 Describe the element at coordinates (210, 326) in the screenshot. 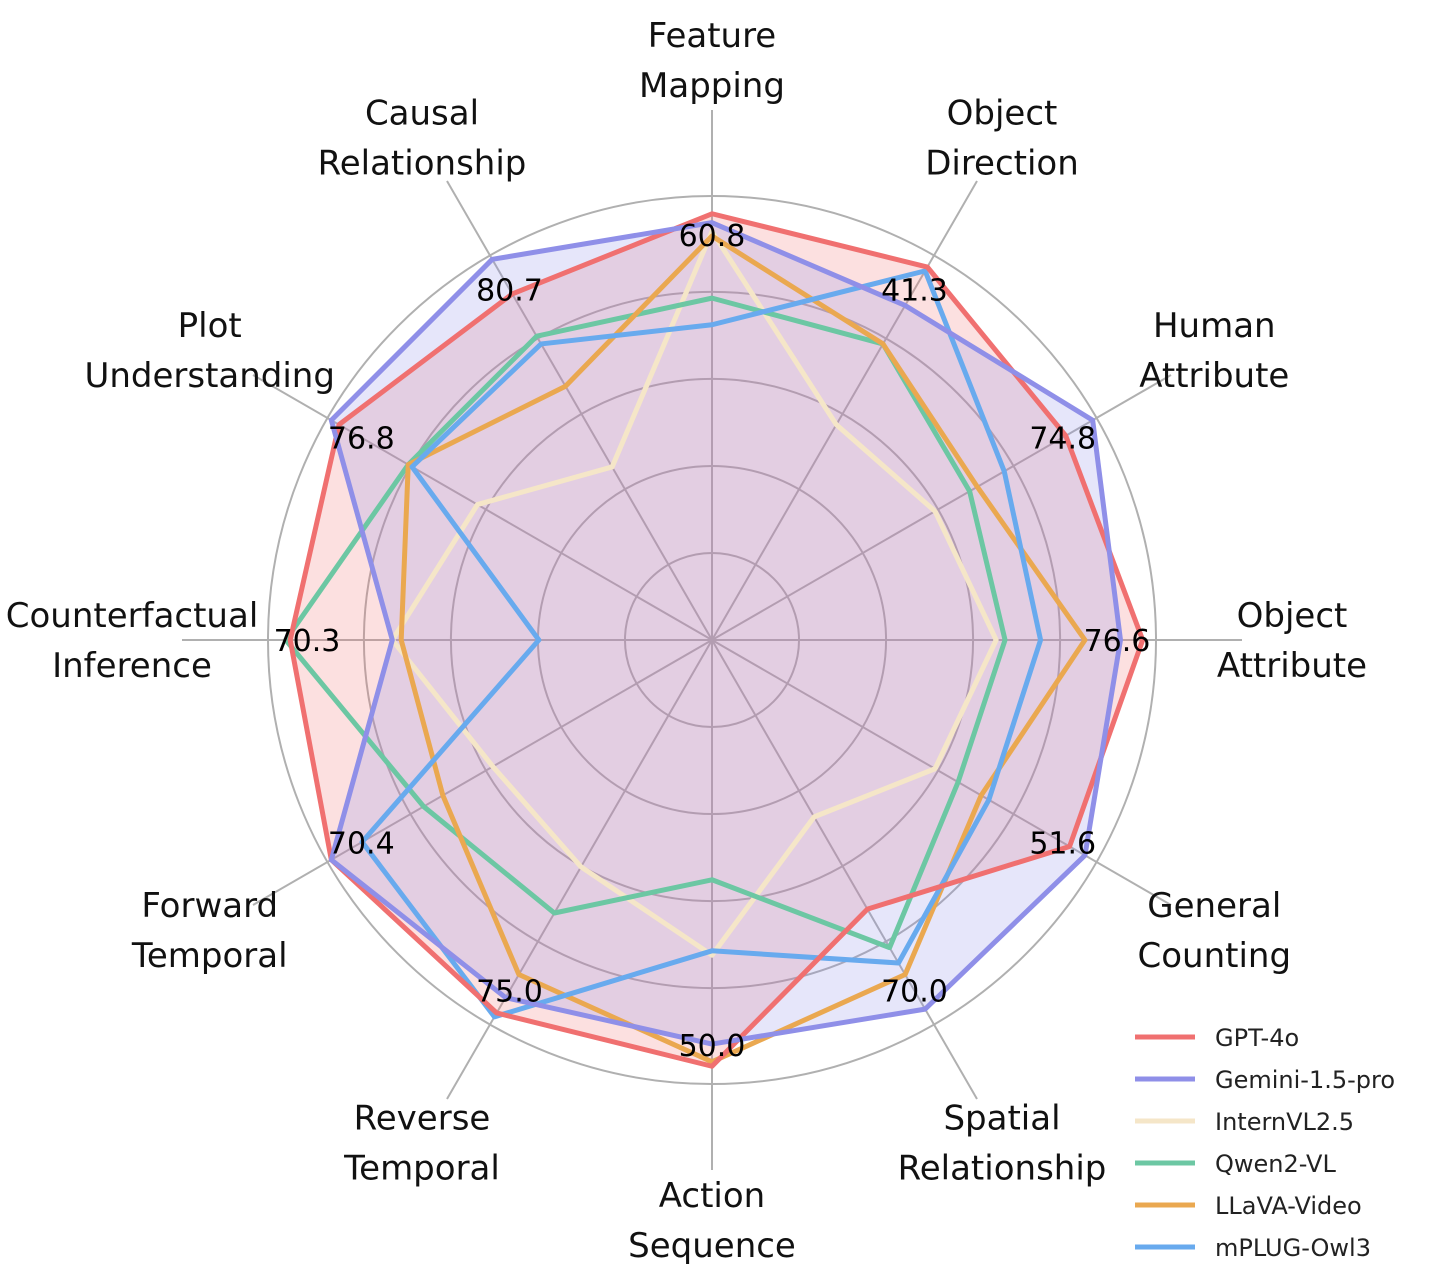

I see `category-label-11-line-1: Plot` at that location.